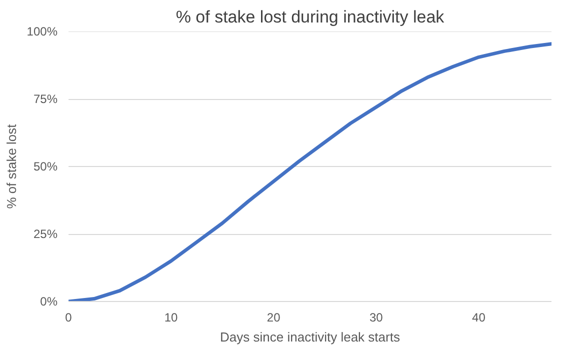 Image resolution: width=576 pixels, height=347 pixels. Describe the element at coordinates (11, 166) in the screenshot. I see `y-axis-title: % of stake lost` at that location.